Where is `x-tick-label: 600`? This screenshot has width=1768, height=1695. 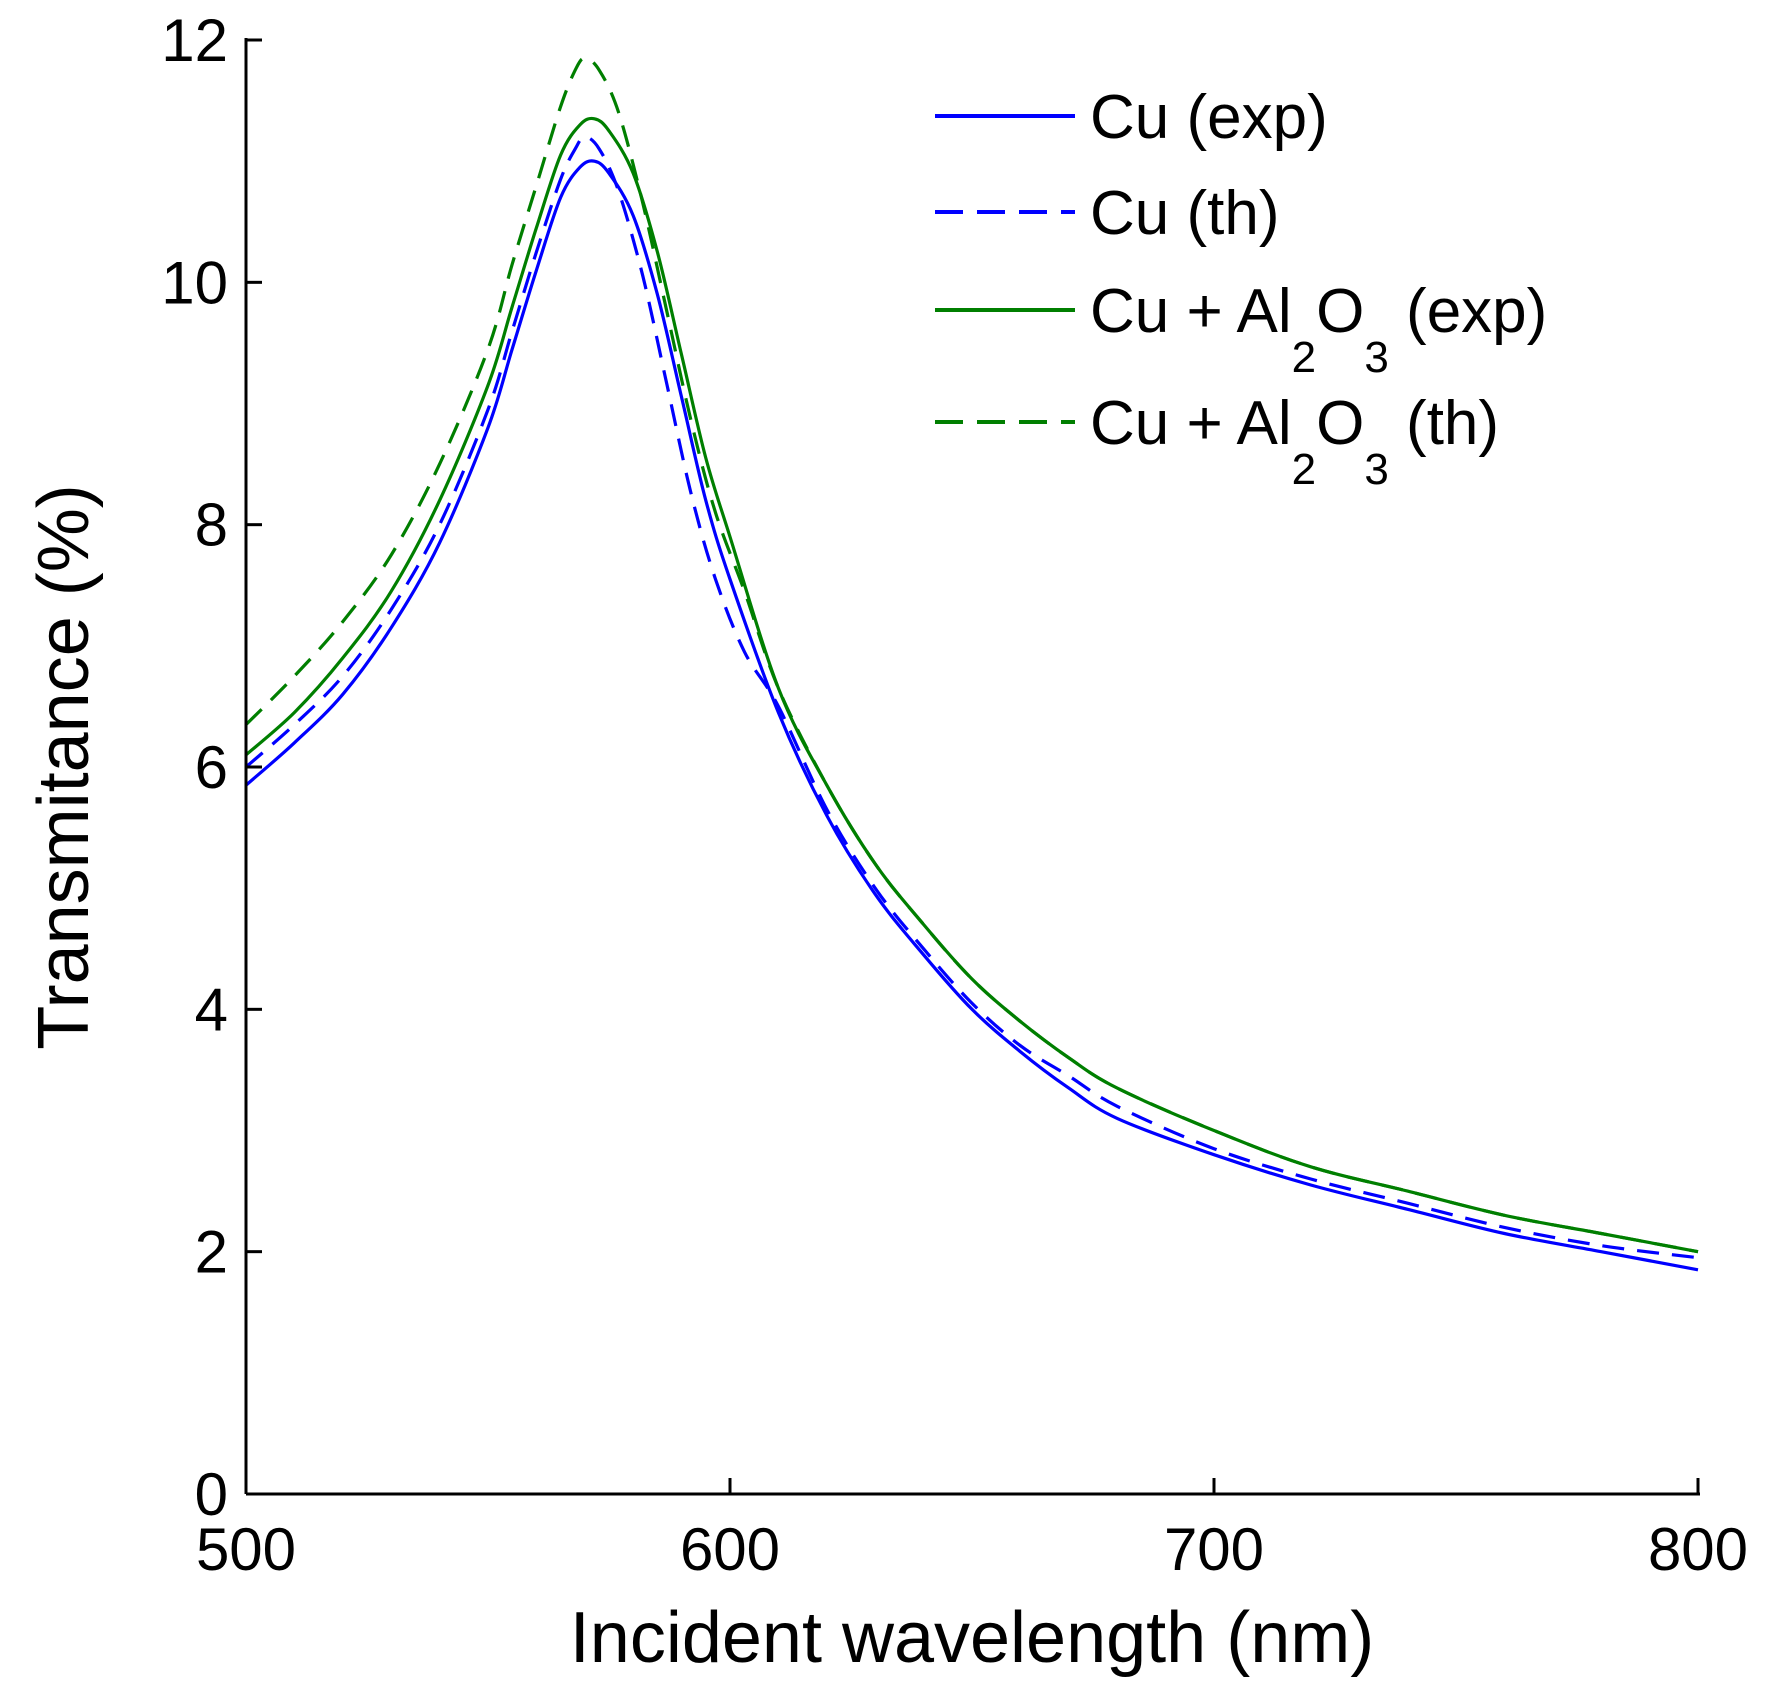
x-tick-label: 600 is located at coordinates (730, 1549).